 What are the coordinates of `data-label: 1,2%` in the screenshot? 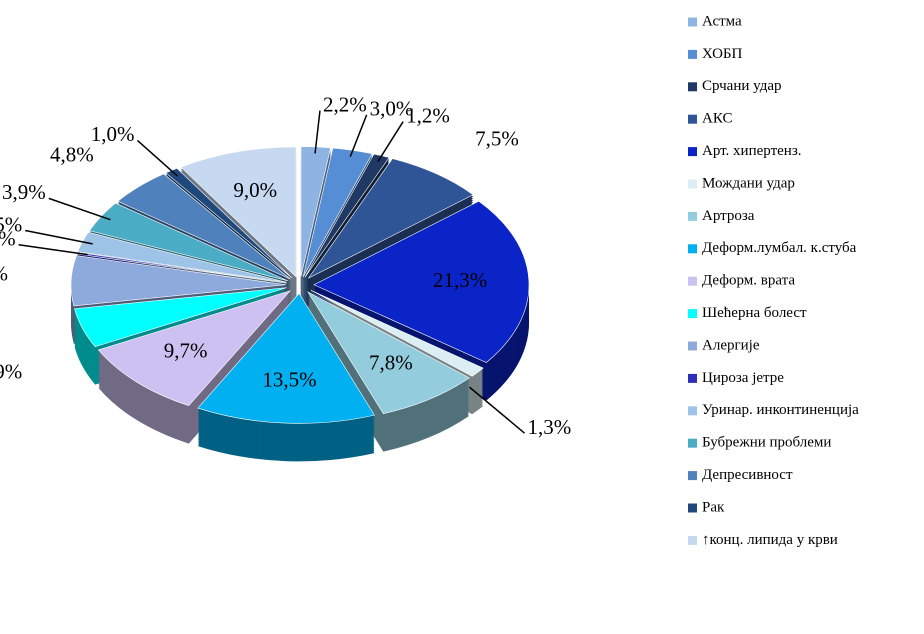 It's located at (428, 115).